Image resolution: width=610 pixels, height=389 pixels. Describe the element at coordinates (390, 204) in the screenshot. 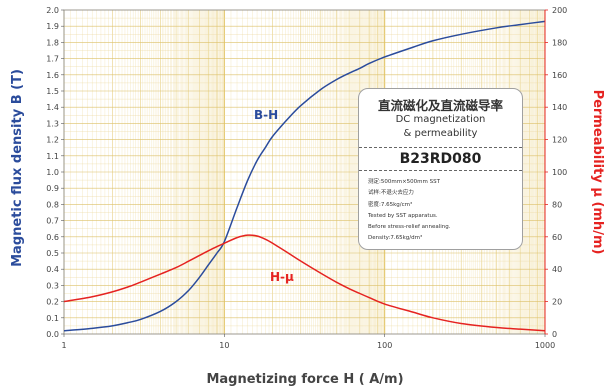

I see `info-note: 密度:7.65kg/cm³` at that location.